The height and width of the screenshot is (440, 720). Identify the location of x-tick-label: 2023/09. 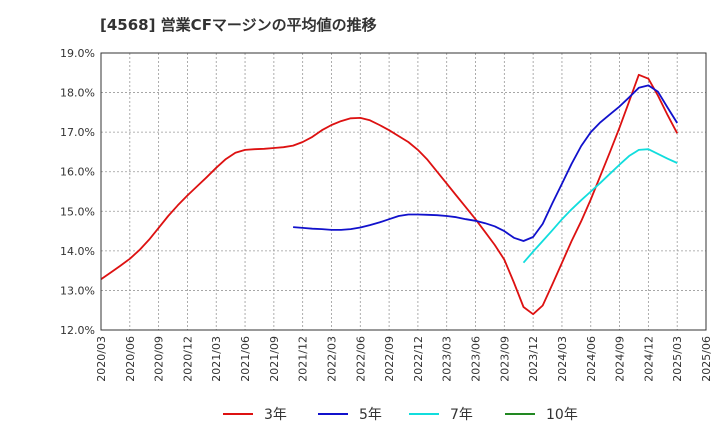
(504, 359).